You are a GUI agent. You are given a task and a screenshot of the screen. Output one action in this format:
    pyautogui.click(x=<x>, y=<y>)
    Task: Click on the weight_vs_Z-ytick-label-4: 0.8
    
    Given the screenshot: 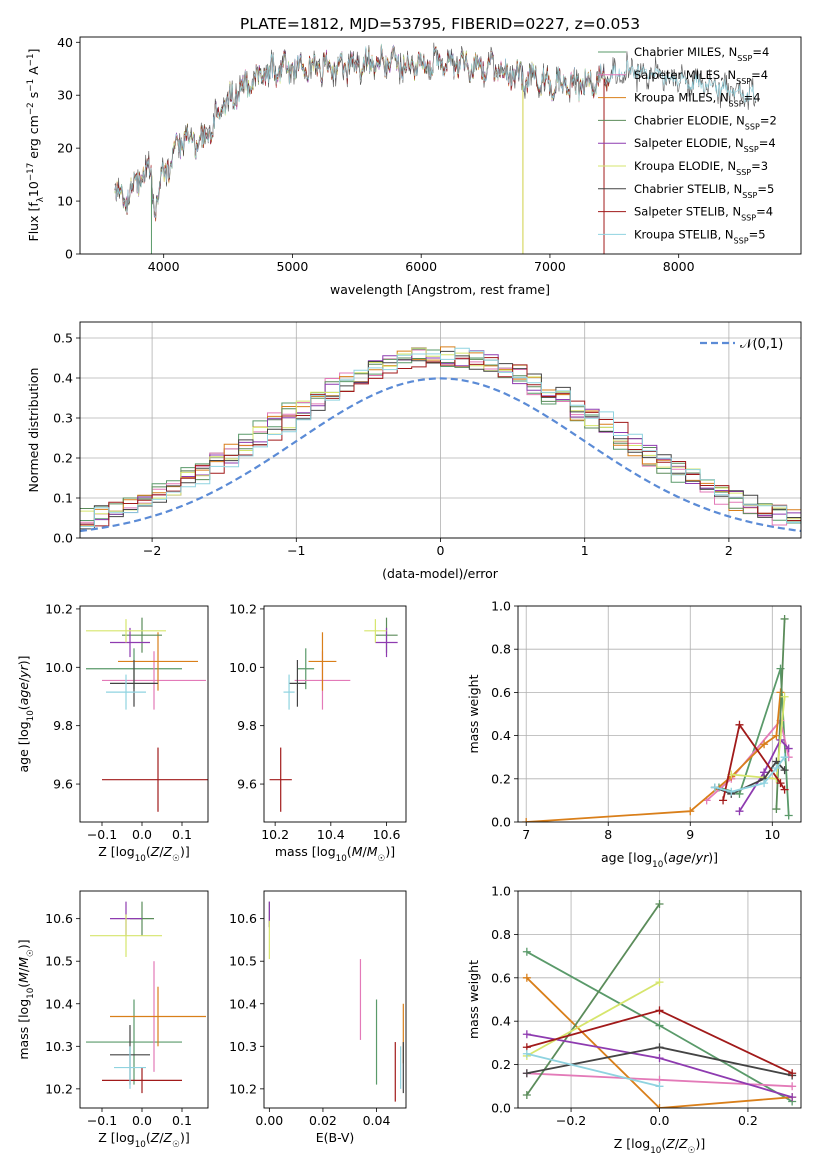 What is the action you would take?
    pyautogui.click(x=501, y=934)
    